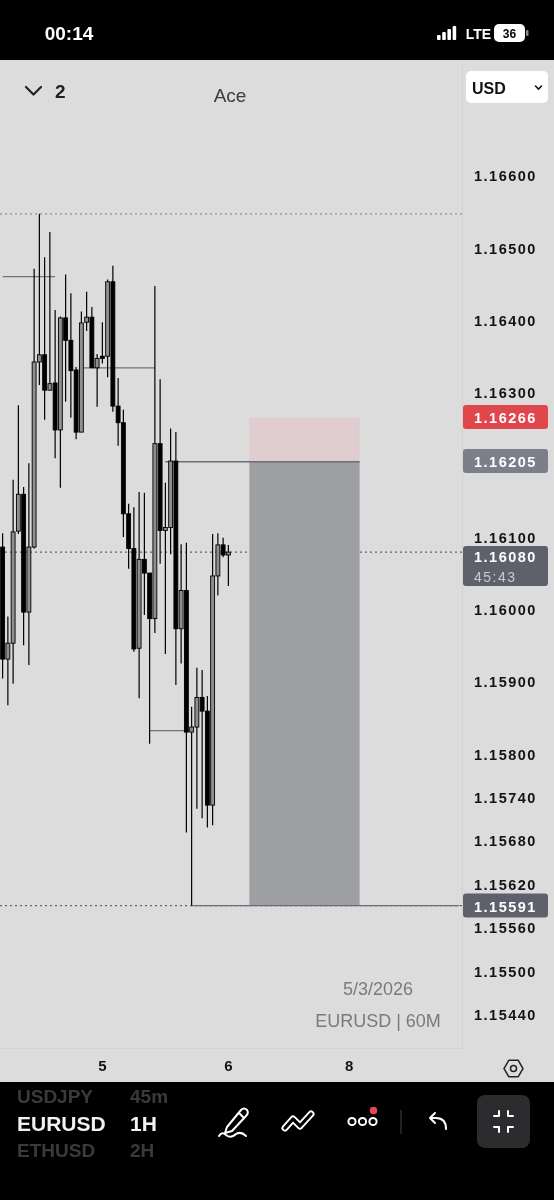 The width and height of the screenshot is (554, 1200). What do you see at coordinates (228, 565) in the screenshot?
I see `candlestick` at bounding box center [228, 565].